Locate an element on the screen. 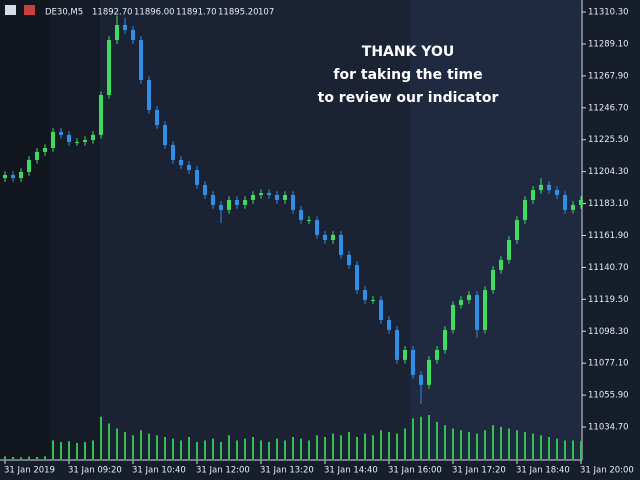 This screenshot has width=640, height=480. x-tick-label: 31 Jan 2019 is located at coordinates (29, 471).